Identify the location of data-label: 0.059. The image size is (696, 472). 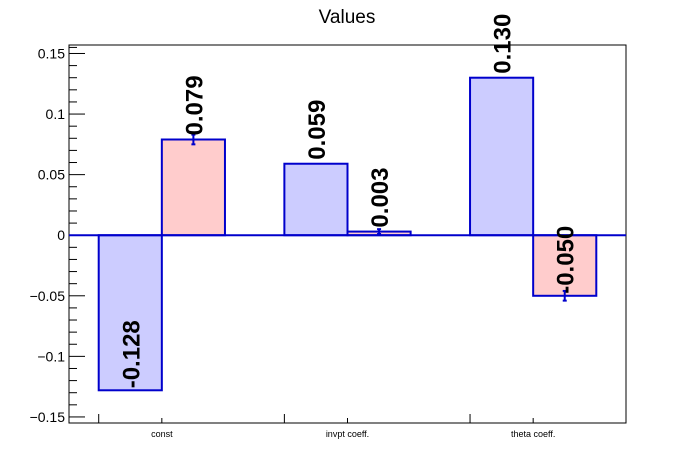
(317, 130).